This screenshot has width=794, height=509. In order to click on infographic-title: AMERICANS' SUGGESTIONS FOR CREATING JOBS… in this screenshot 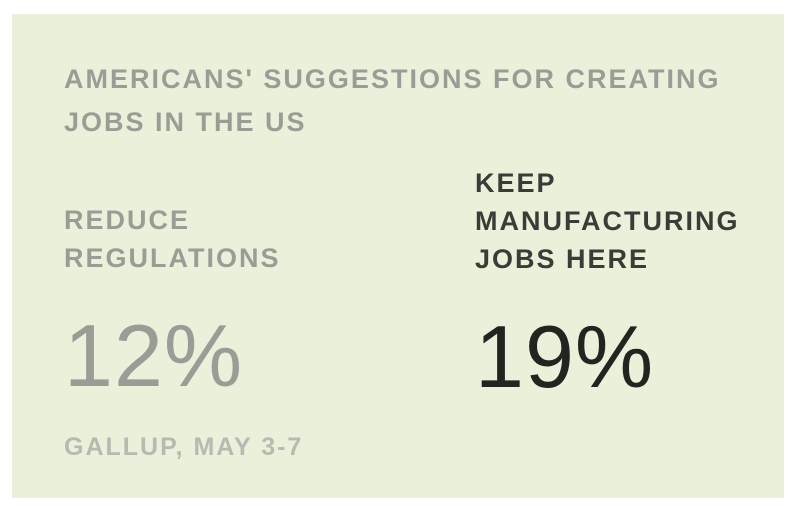, I will do `click(414, 101)`.